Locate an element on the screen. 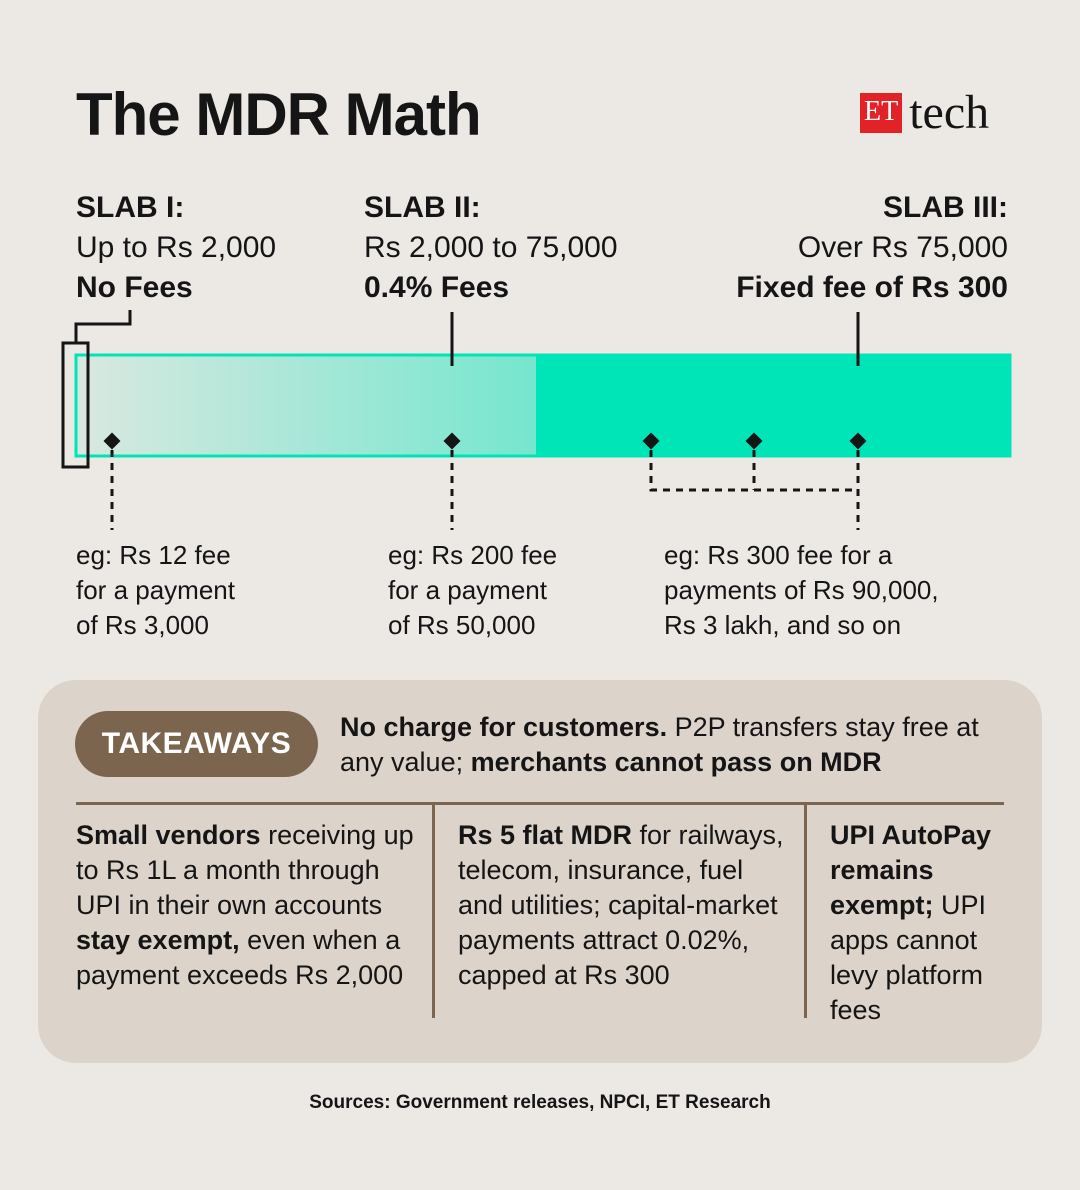  takeaway-bold: Small vendors is located at coordinates (168, 835).